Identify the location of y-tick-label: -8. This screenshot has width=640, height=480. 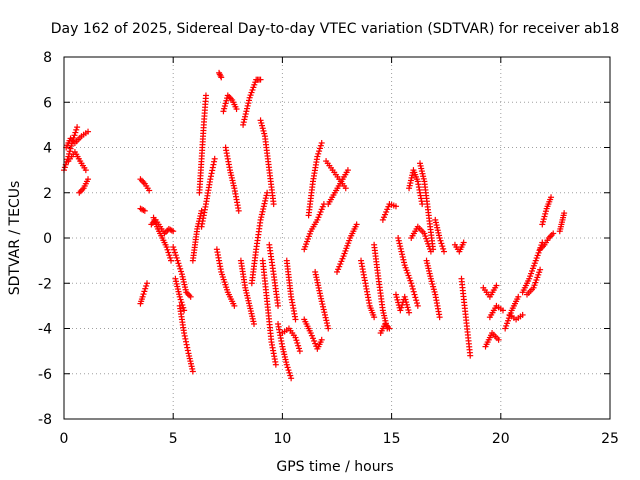
(45, 420).